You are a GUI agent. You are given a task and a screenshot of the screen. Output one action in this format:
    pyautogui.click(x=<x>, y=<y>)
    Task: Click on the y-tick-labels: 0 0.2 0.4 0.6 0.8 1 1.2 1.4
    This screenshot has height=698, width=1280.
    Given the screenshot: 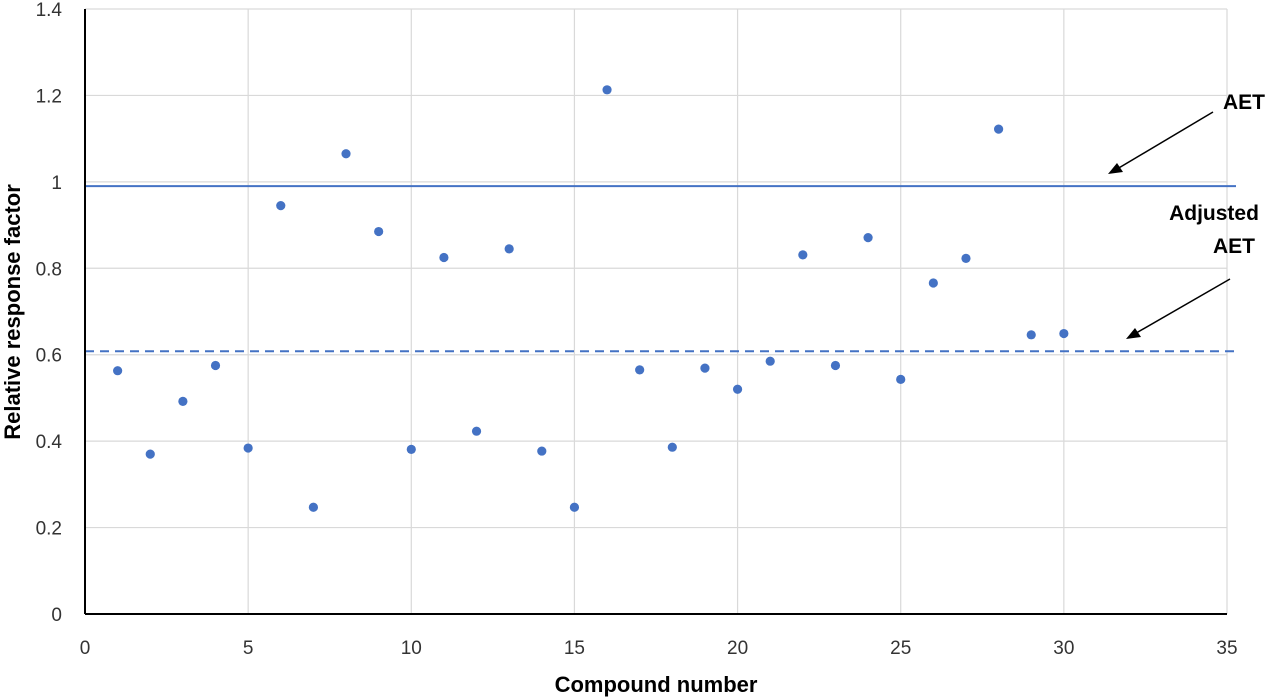 What is the action you would take?
    pyautogui.click(x=49, y=313)
    